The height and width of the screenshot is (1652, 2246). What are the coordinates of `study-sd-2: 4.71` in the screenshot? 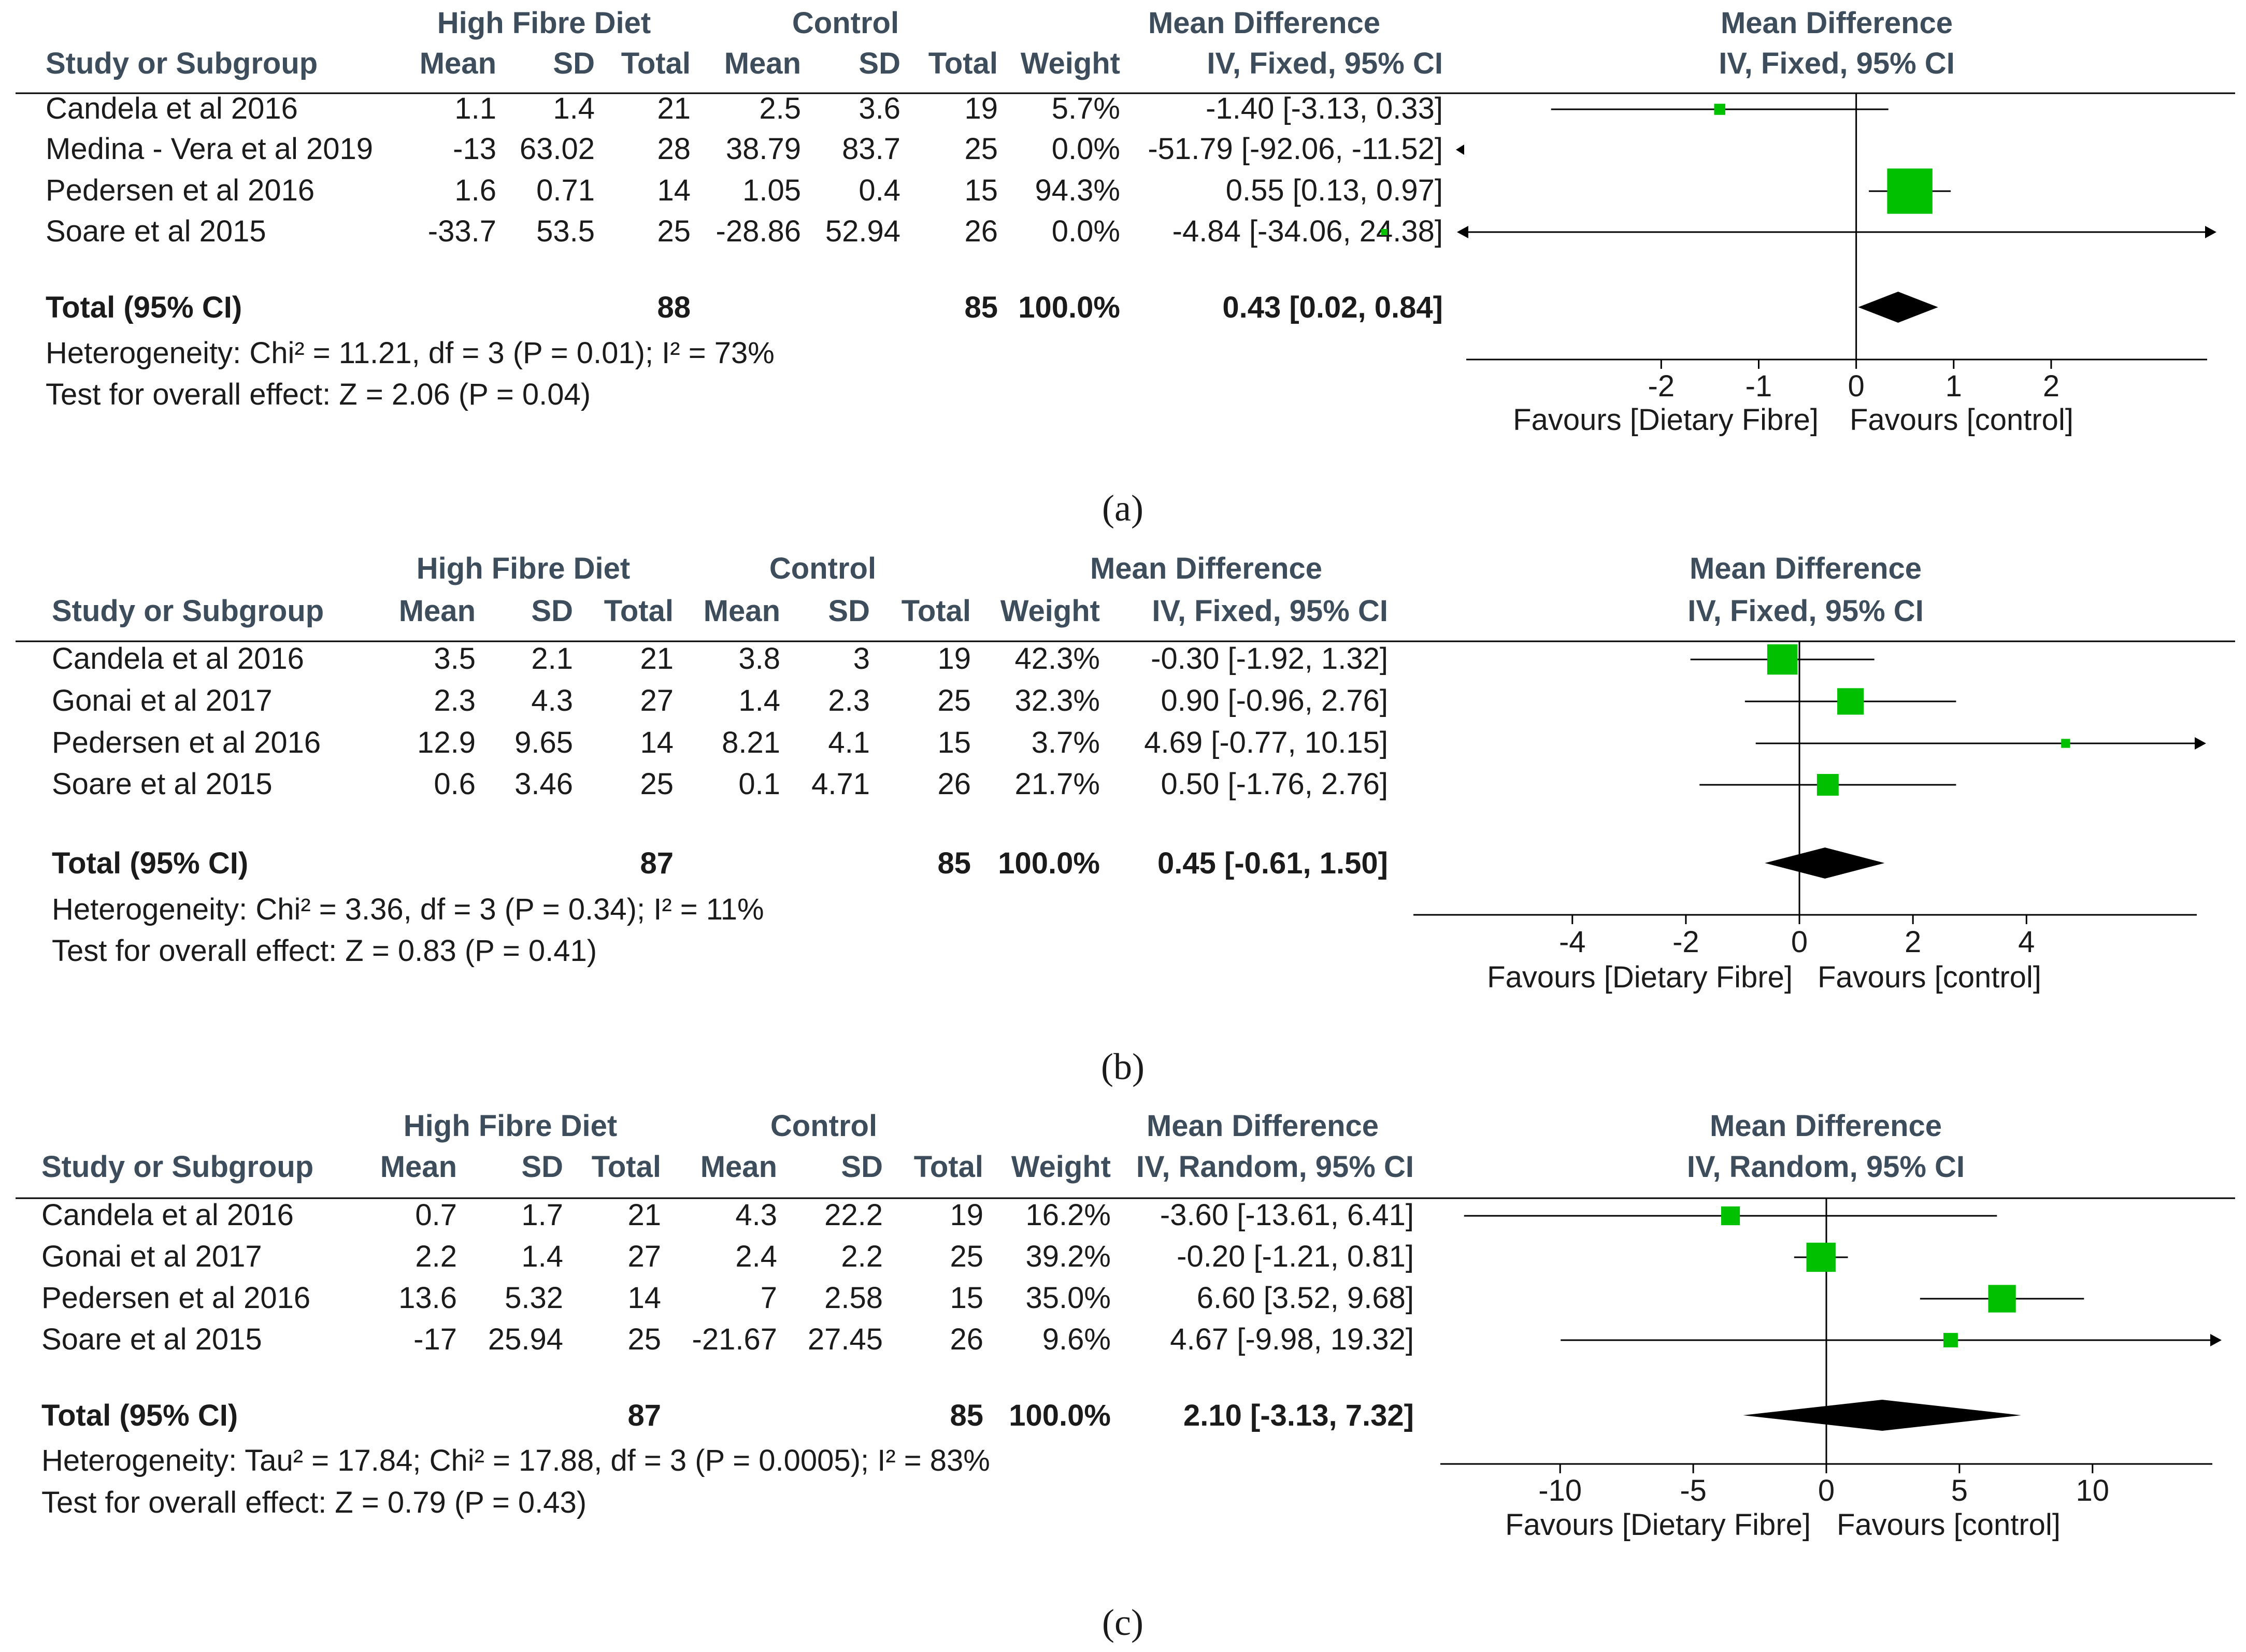 It's located at (840, 784).